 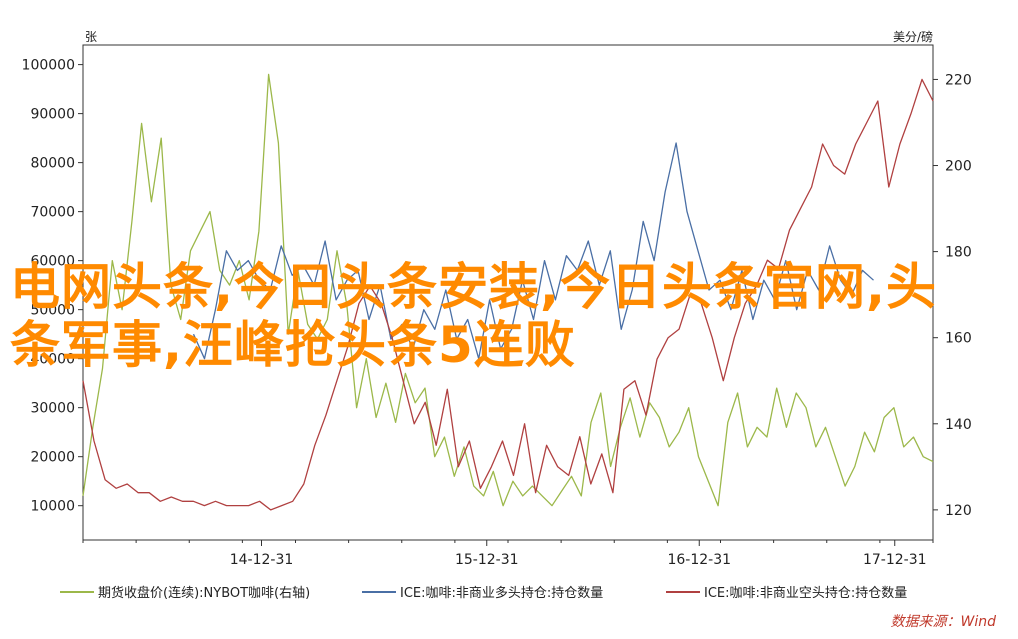 What do you see at coordinates (52, 360) in the screenshot?
I see `left-axis-tick-label: 40000` at bounding box center [52, 360].